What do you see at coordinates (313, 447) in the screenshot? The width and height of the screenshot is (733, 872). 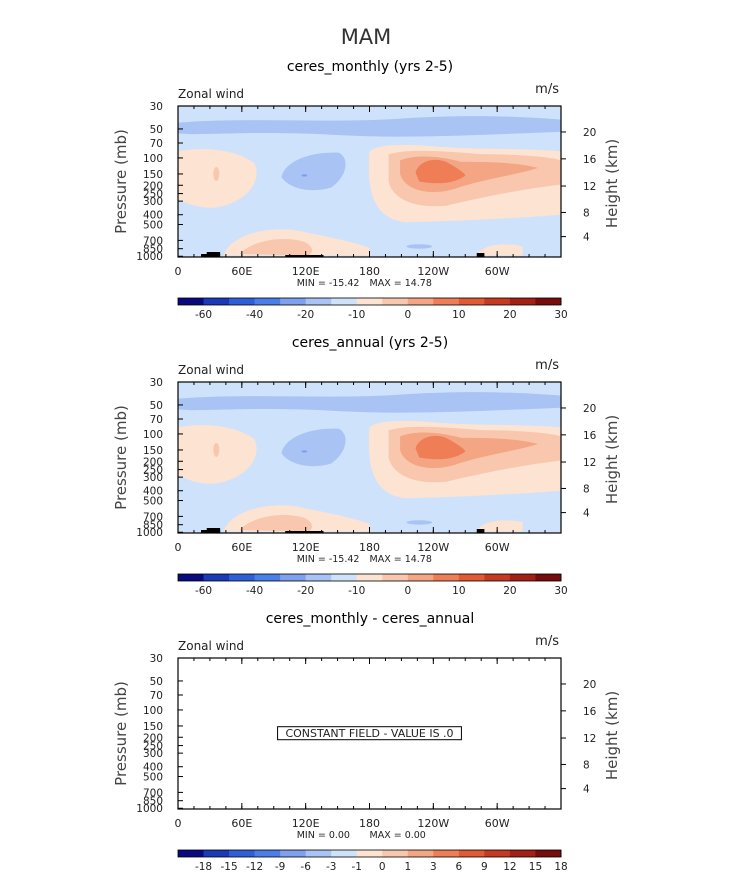 I see `contour-negative-core` at bounding box center [313, 447].